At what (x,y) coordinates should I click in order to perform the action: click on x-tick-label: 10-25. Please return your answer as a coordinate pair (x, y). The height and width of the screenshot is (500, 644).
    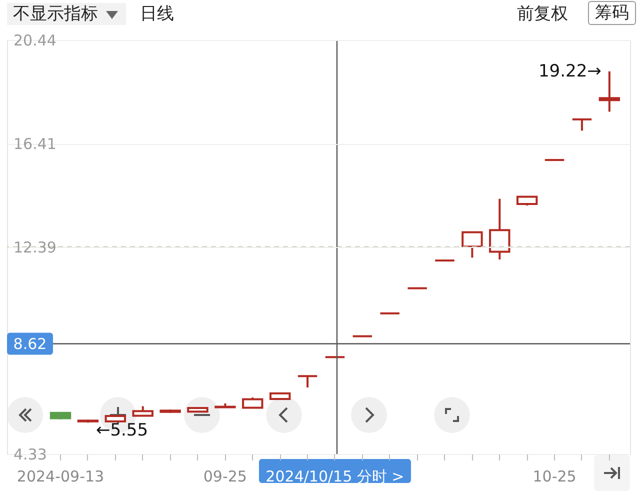
    Looking at the image, I should click on (554, 477).